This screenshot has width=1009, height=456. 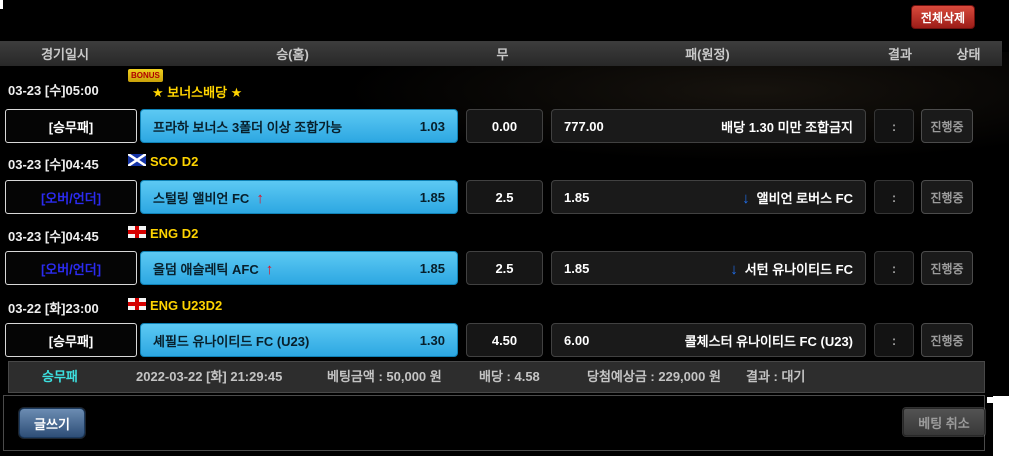 What do you see at coordinates (432, 340) in the screenshot?
I see `home-odds-value: 1.30` at bounding box center [432, 340].